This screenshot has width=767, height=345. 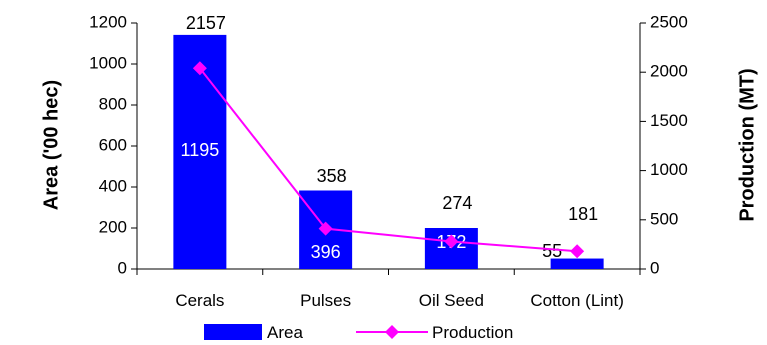 What do you see at coordinates (392, 332) in the screenshot?
I see `legend-production-marker` at bounding box center [392, 332].